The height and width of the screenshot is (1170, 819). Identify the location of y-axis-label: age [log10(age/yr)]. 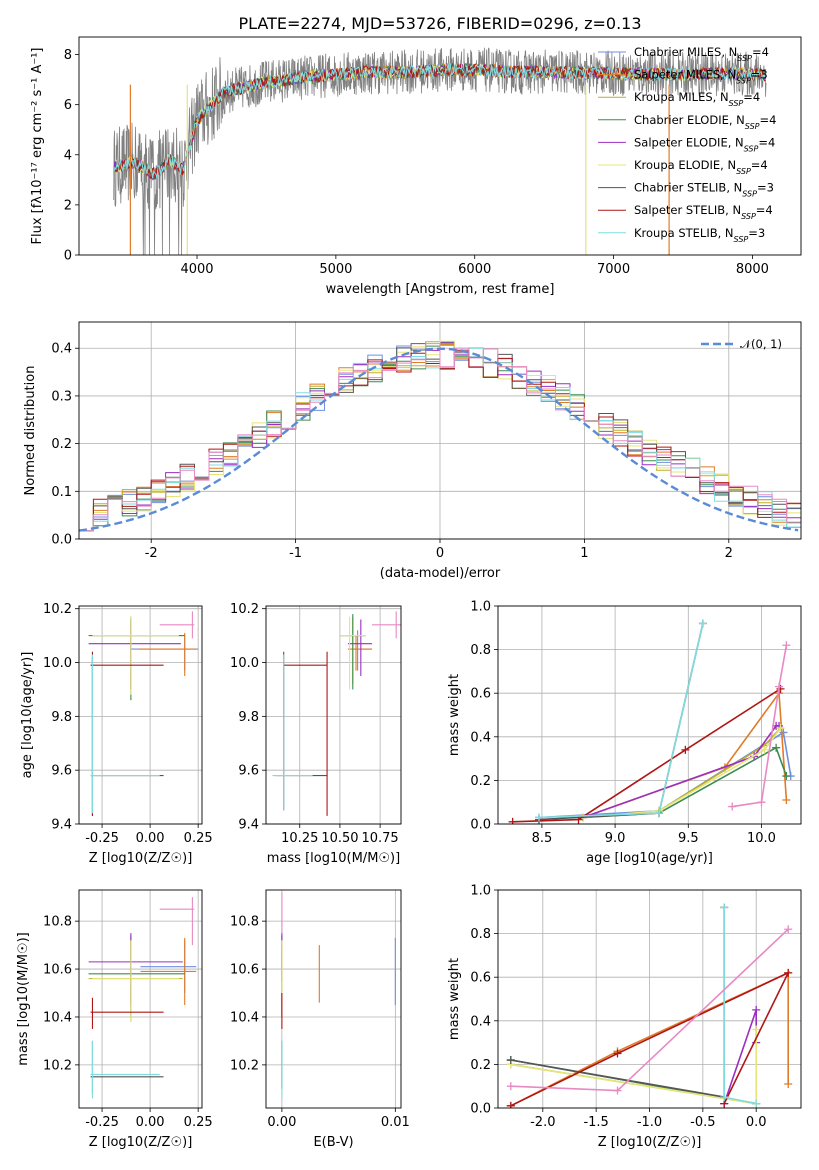
(27, 715).